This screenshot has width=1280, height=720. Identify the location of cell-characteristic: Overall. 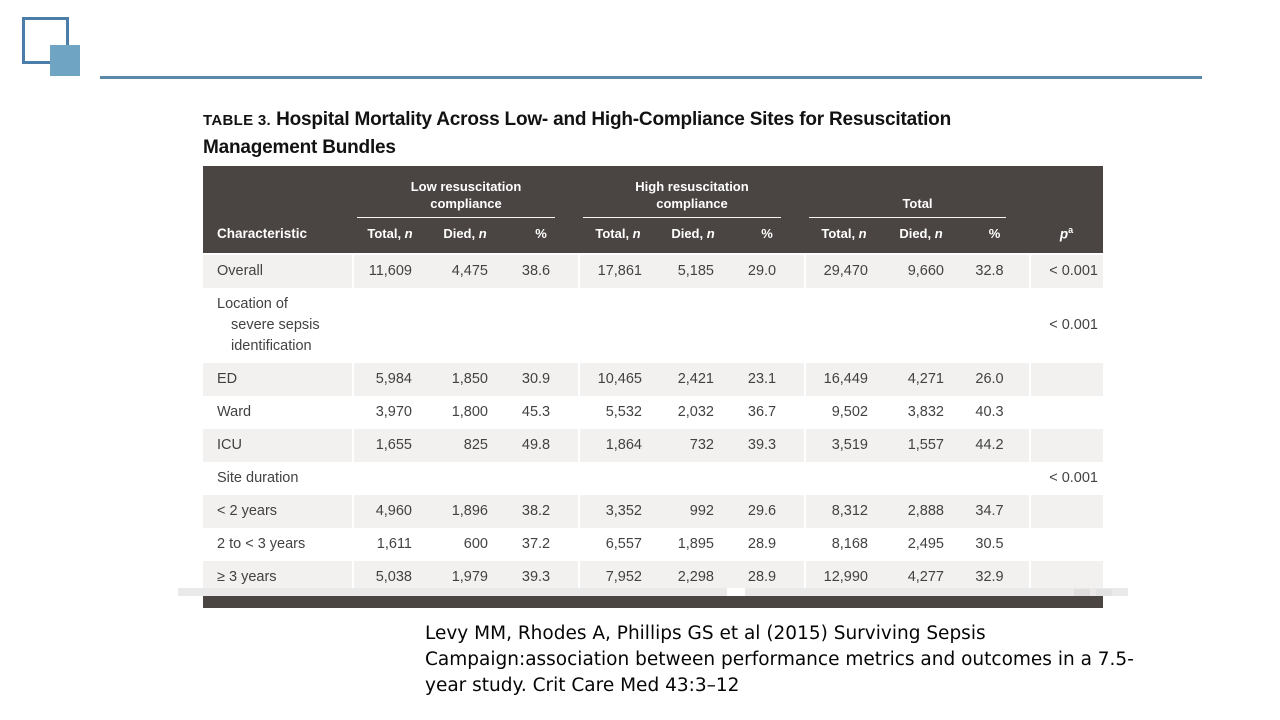
(278, 270).